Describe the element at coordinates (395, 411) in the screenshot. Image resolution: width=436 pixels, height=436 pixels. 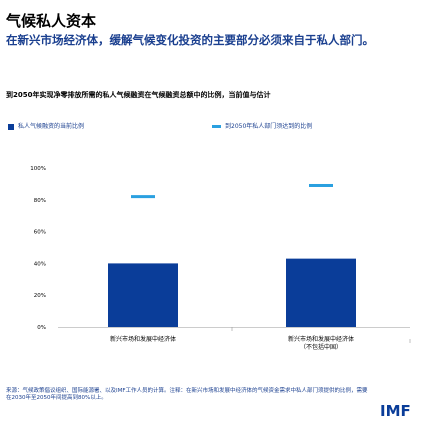
I see `imf-logo: IMF` at that location.